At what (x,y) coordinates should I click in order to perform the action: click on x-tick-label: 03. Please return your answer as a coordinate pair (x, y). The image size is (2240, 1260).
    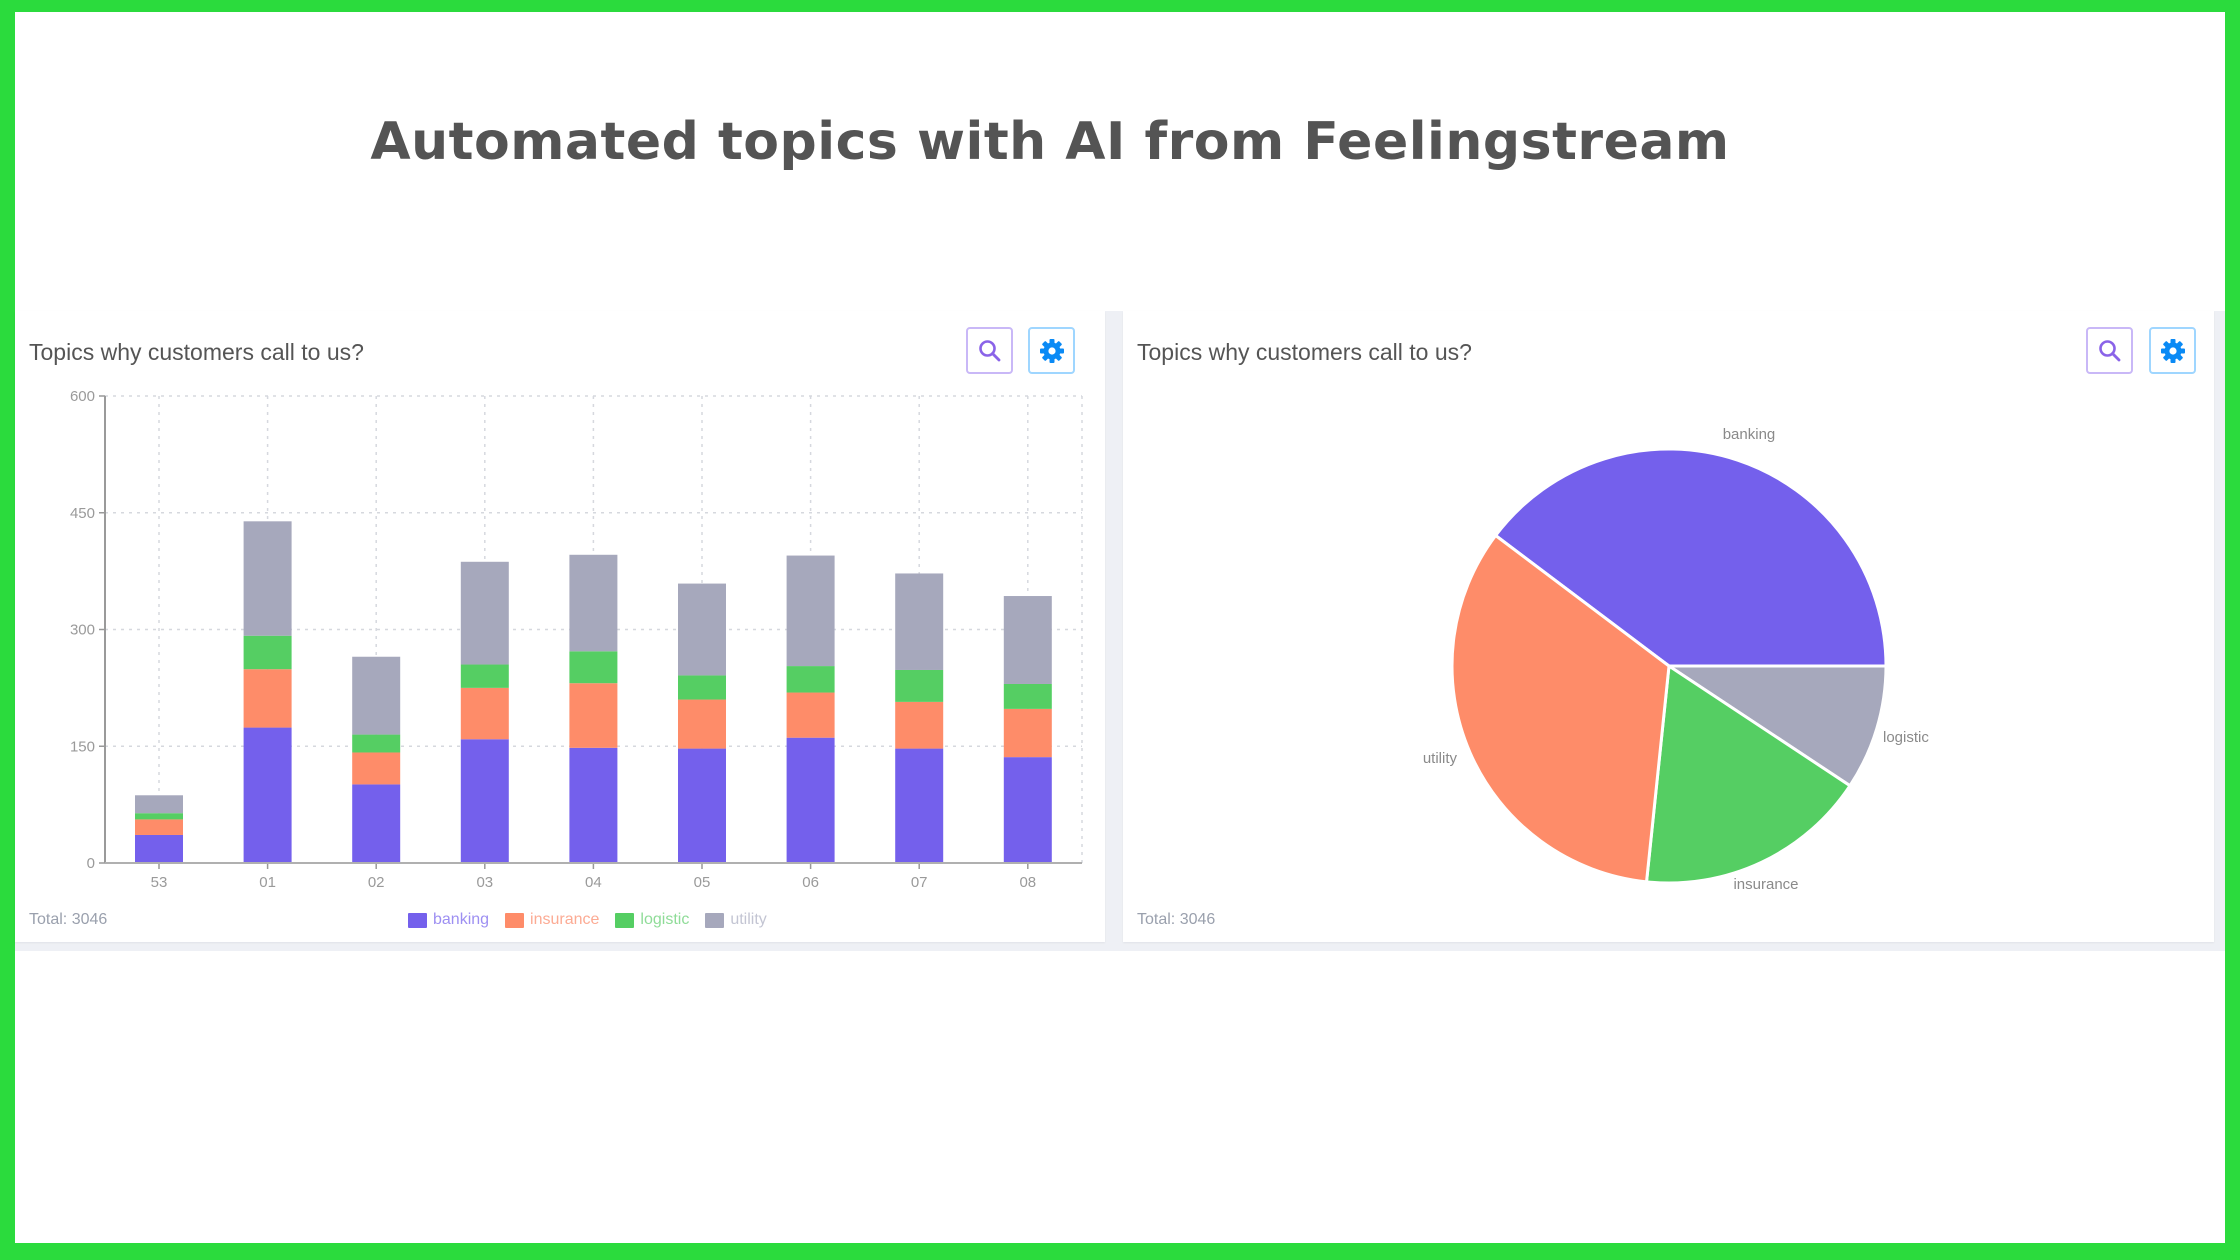
    Looking at the image, I should click on (484, 882).